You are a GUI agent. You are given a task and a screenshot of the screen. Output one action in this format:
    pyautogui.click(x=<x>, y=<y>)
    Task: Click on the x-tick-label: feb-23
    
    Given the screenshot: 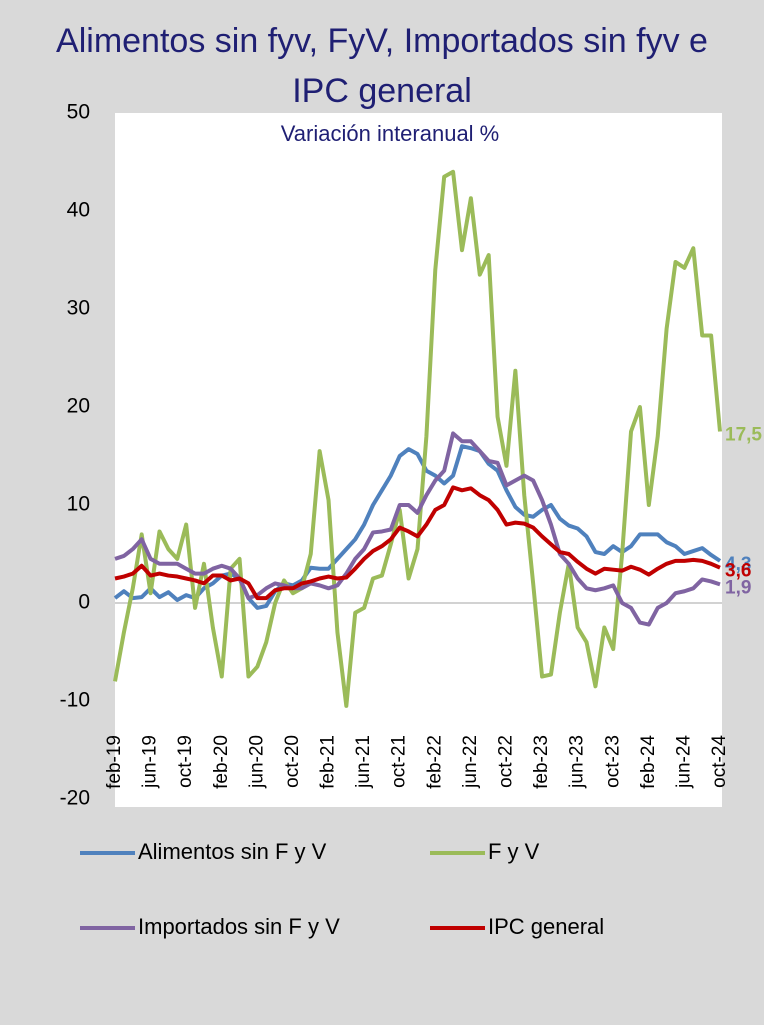 What is the action you would take?
    pyautogui.click(x=541, y=762)
    